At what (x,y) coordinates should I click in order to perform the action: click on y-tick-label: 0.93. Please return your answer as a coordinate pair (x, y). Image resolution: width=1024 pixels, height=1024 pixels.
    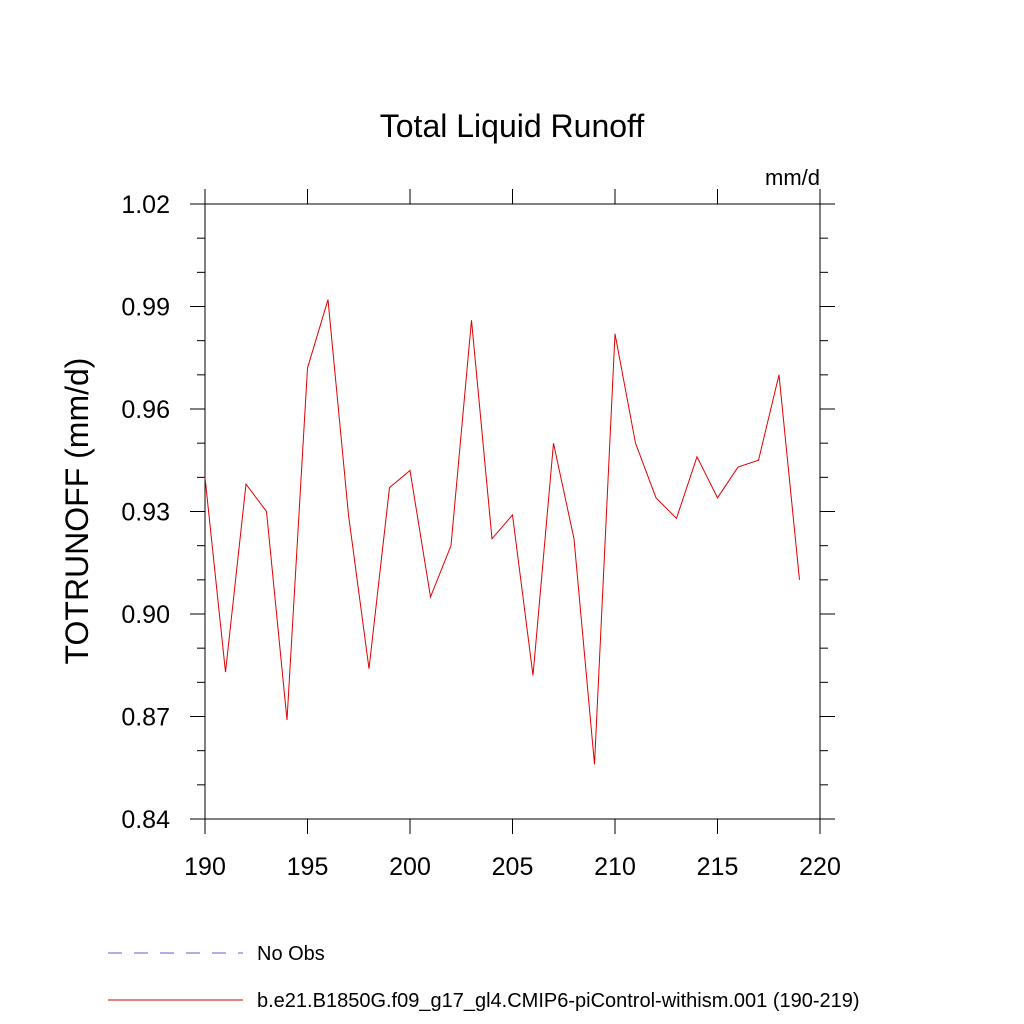
    Looking at the image, I should click on (145, 513).